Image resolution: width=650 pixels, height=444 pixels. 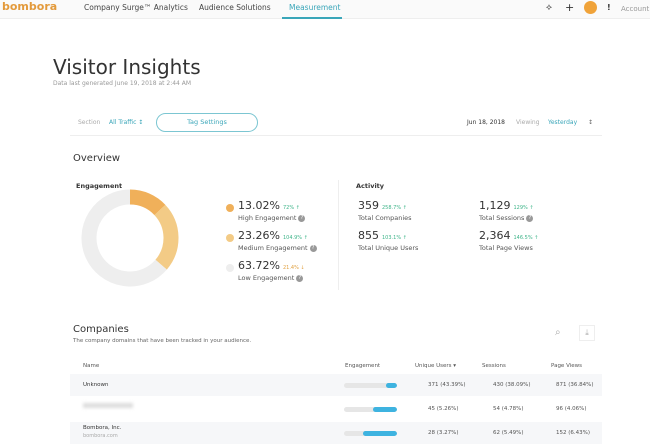 What do you see at coordinates (590, 7) in the screenshot?
I see `avatar` at bounding box center [590, 7].